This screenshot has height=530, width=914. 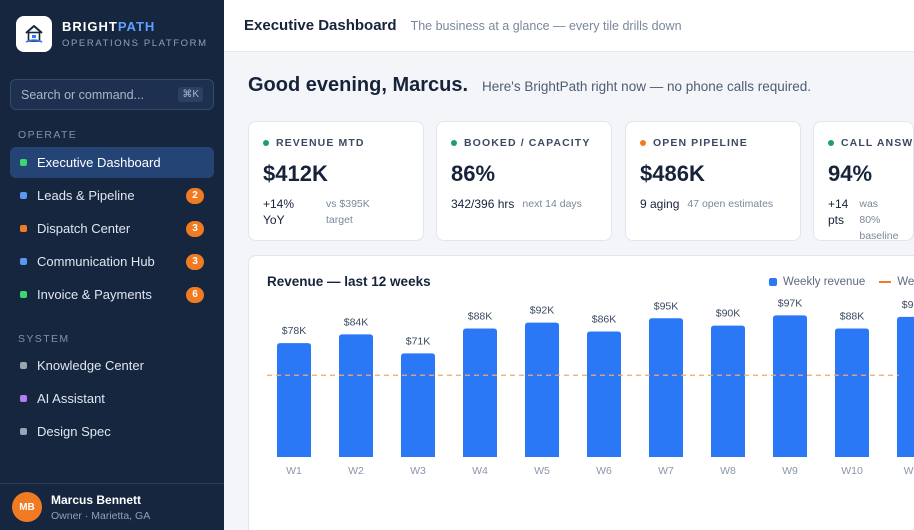 I want to click on bar-w7, so click(x=666, y=387).